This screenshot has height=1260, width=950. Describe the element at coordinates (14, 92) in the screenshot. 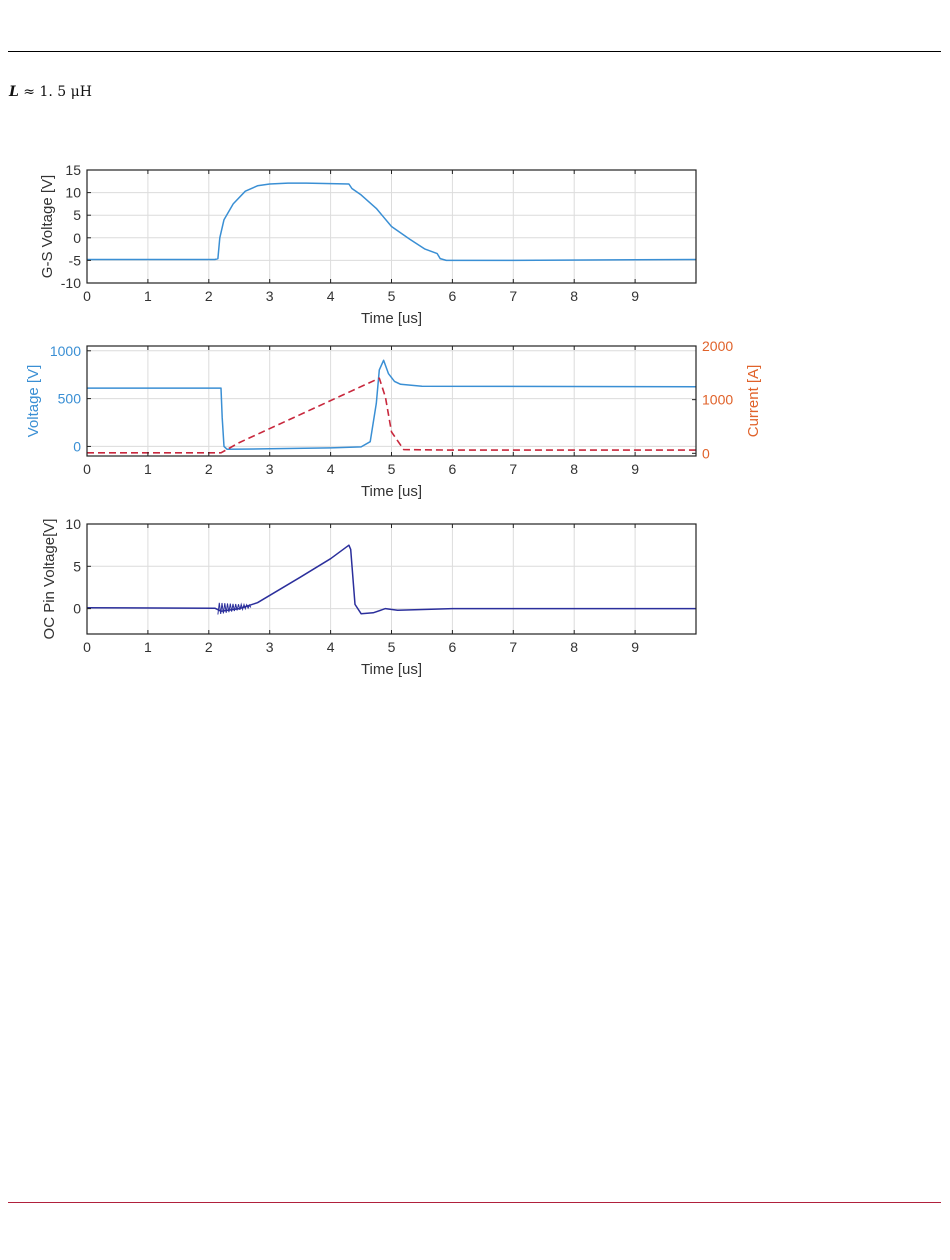

I see `inductance-symbol: L` at that location.